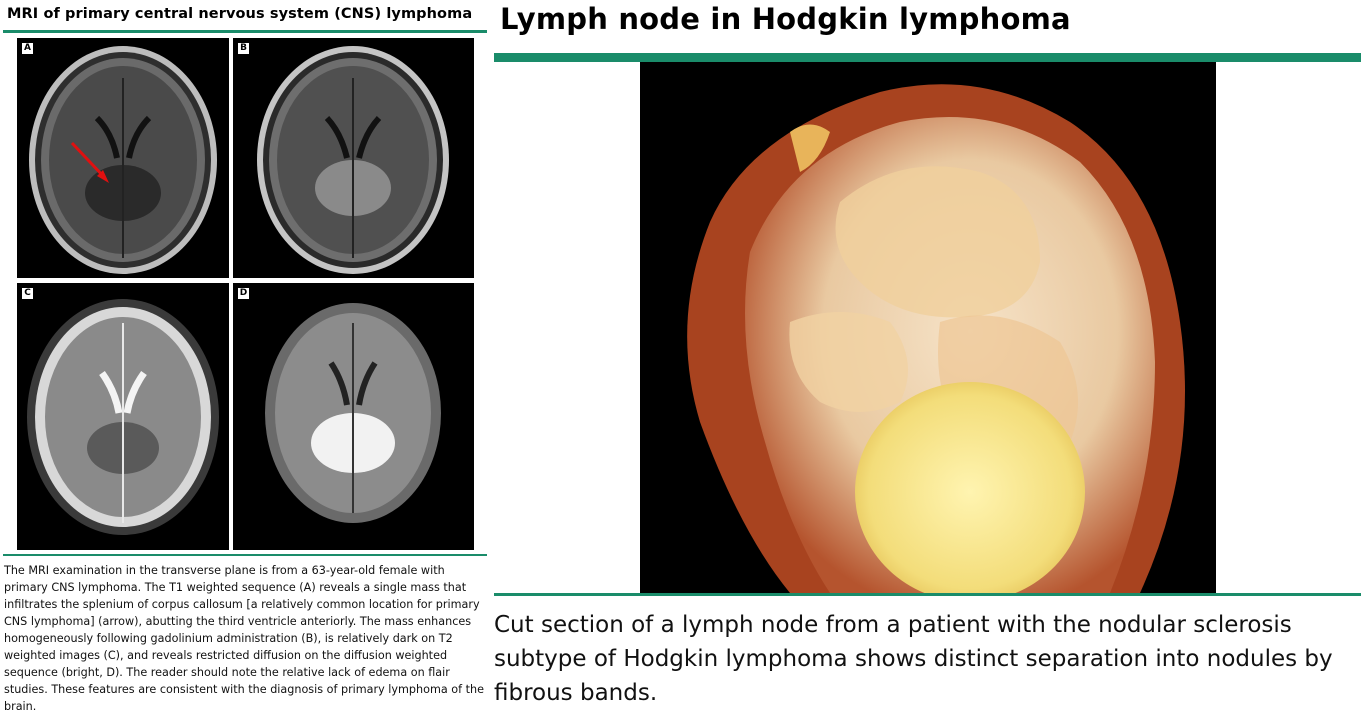 The width and height of the screenshot is (1365, 715). I want to click on mri-panel-b-image, so click(353, 160).